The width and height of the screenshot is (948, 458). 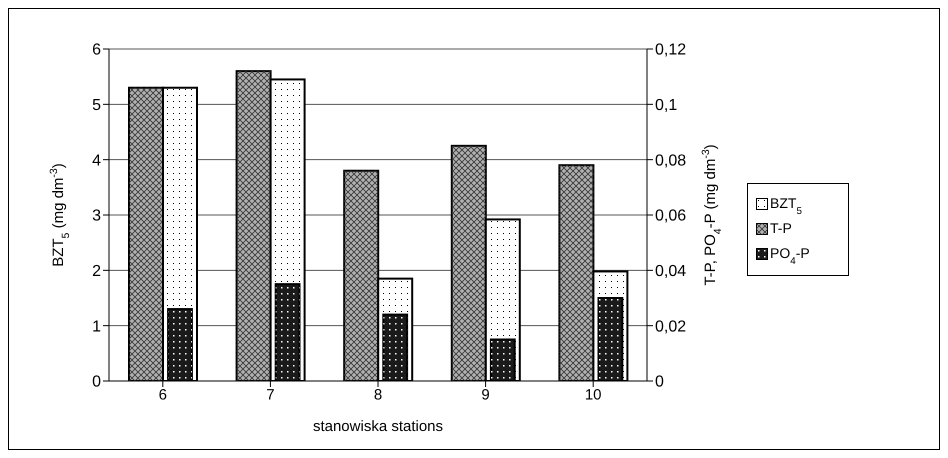 What do you see at coordinates (786, 205) in the screenshot?
I see `legend-label: BZT$_{5}$` at bounding box center [786, 205].